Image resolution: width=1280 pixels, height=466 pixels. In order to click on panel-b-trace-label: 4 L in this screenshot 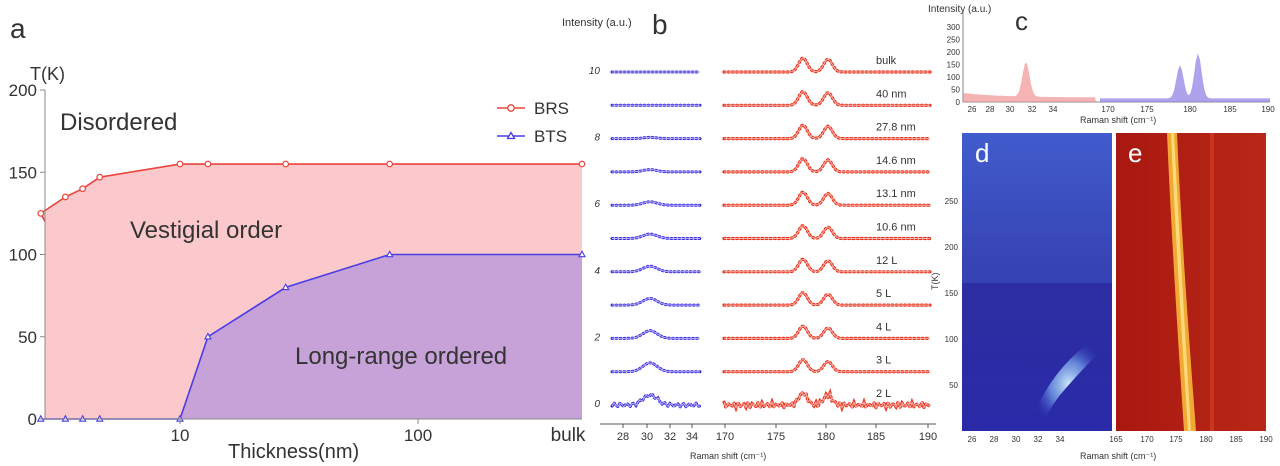, I will do `click(883, 327)`.